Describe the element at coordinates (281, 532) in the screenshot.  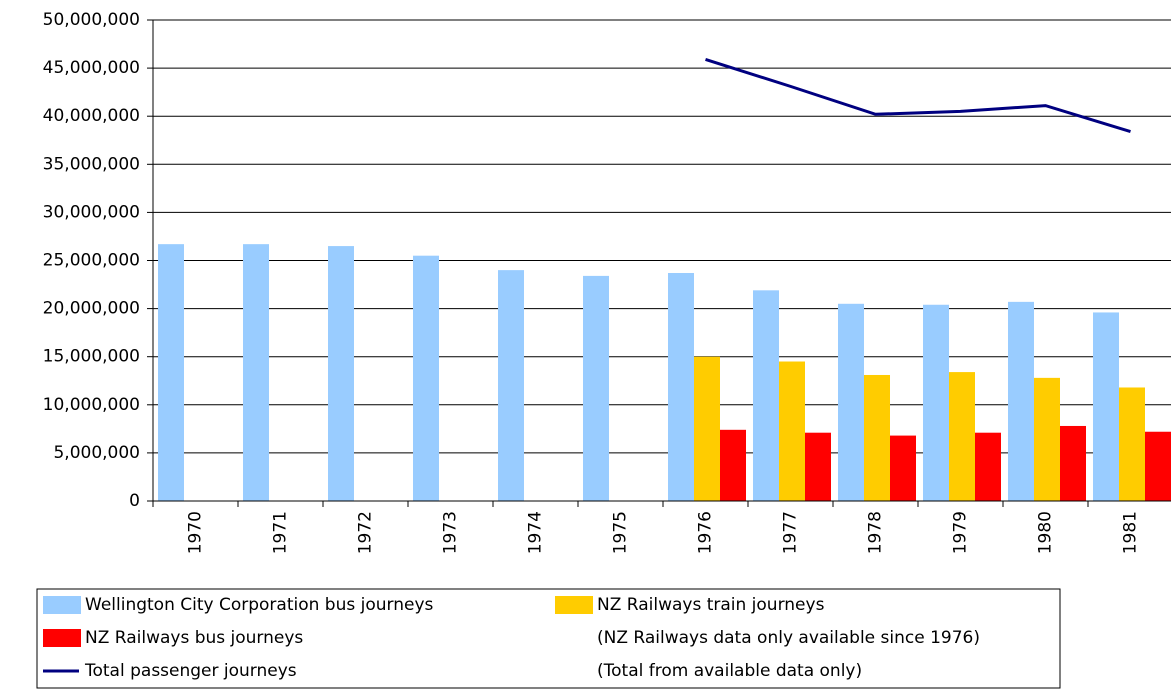
I see `x-tick-label: 1971` at that location.